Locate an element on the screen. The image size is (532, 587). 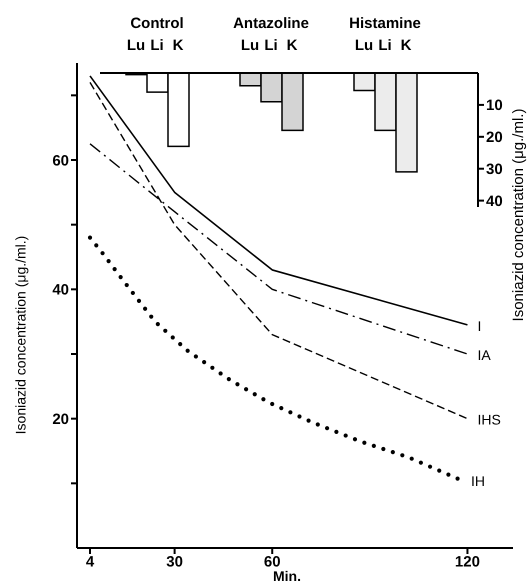
y-tick-label: 10 is located at coordinates (494, 105).